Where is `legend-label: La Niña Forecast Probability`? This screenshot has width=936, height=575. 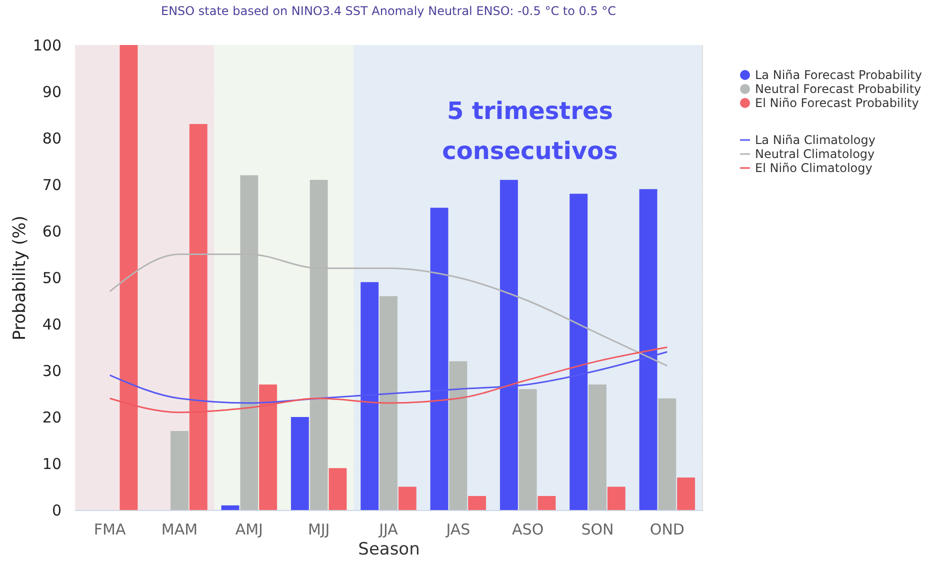
legend-label: La Niña Forecast Probability is located at coordinates (838, 75).